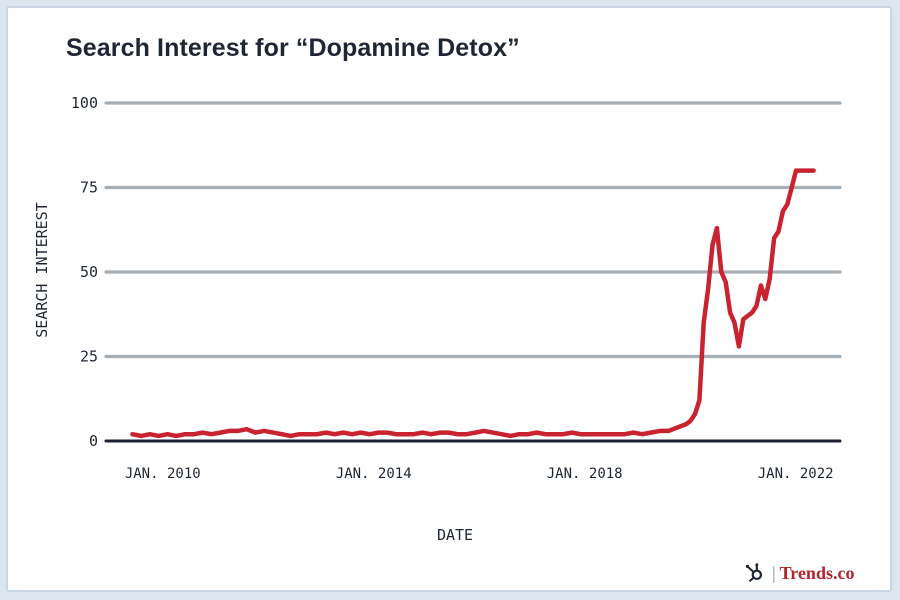 The height and width of the screenshot is (600, 900). Describe the element at coordinates (754, 573) in the screenshot. I see `hubspot-sprocket-icon` at that location.